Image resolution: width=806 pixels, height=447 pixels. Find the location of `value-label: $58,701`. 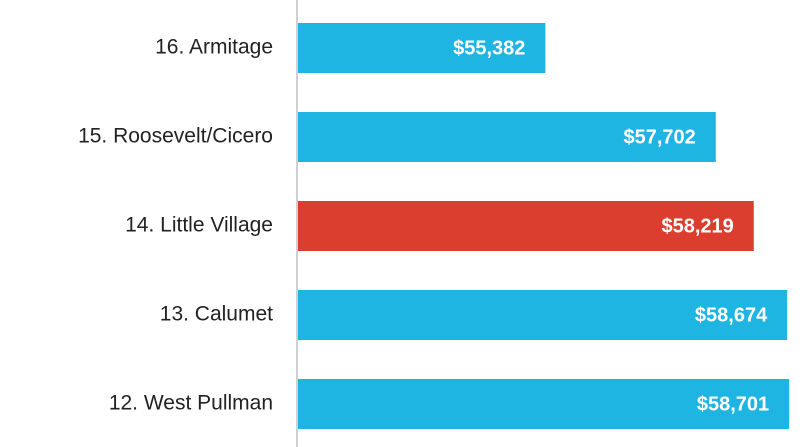

value-label: $58,701 is located at coordinates (733, 404).